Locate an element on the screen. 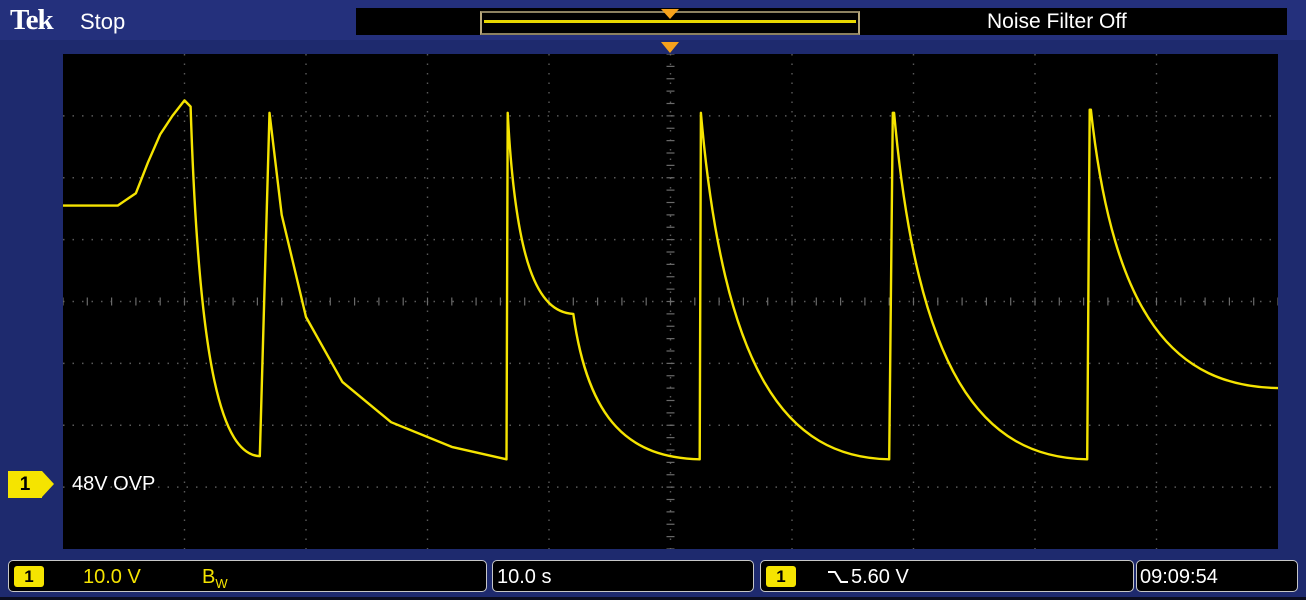  top-status-bar: Tek Stop Noise Filter Off is located at coordinates (653, 20).